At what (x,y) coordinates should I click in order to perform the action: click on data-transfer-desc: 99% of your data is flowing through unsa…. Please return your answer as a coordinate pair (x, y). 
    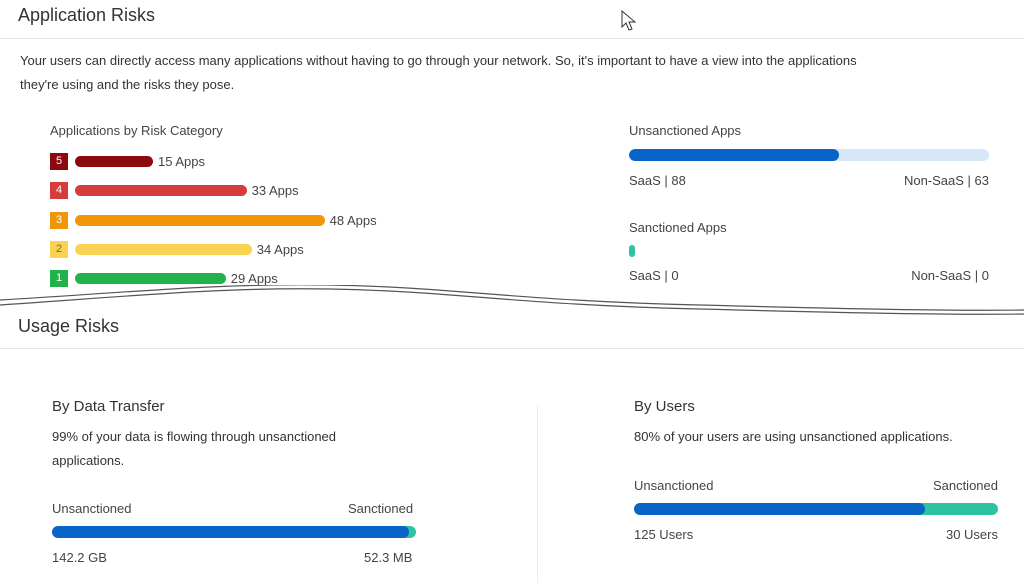
    Looking at the image, I should click on (194, 436).